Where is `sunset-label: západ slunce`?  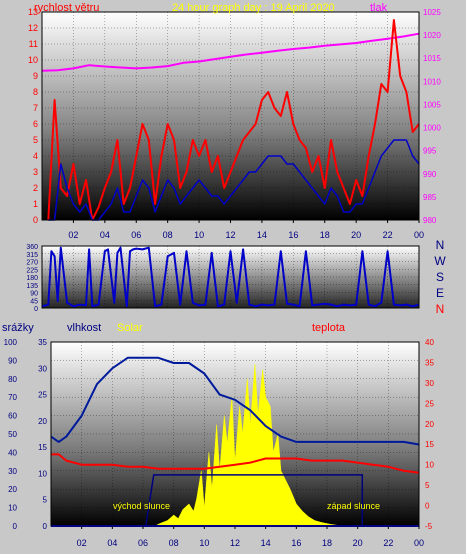
sunset-label: západ slunce is located at coordinates (353, 506).